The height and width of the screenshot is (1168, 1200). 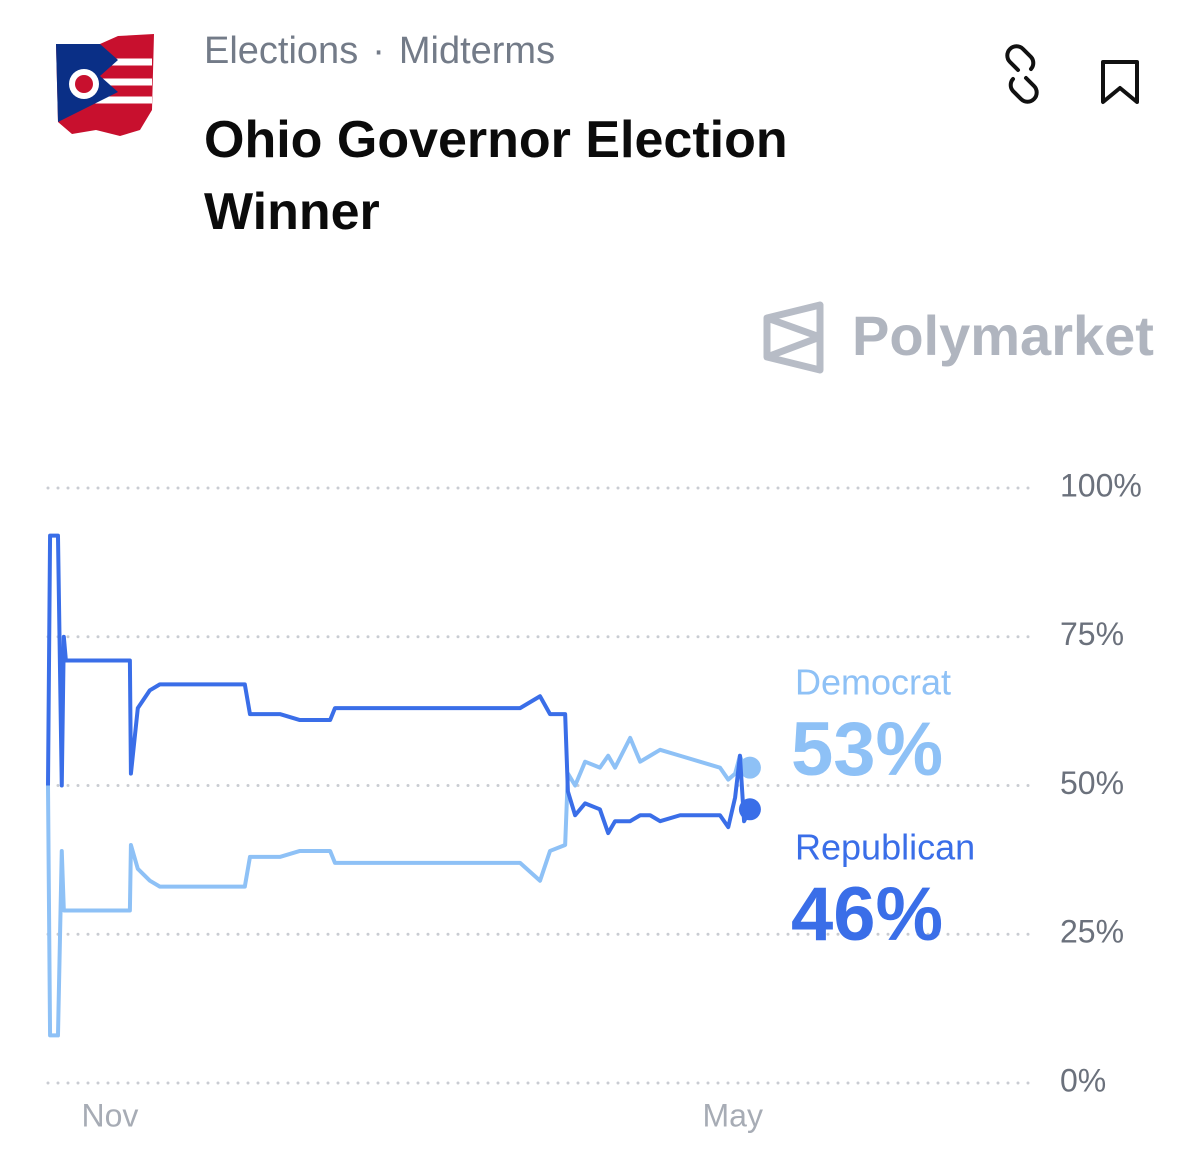 What do you see at coordinates (732, 1115) in the screenshot?
I see `x-tick-label: May` at bounding box center [732, 1115].